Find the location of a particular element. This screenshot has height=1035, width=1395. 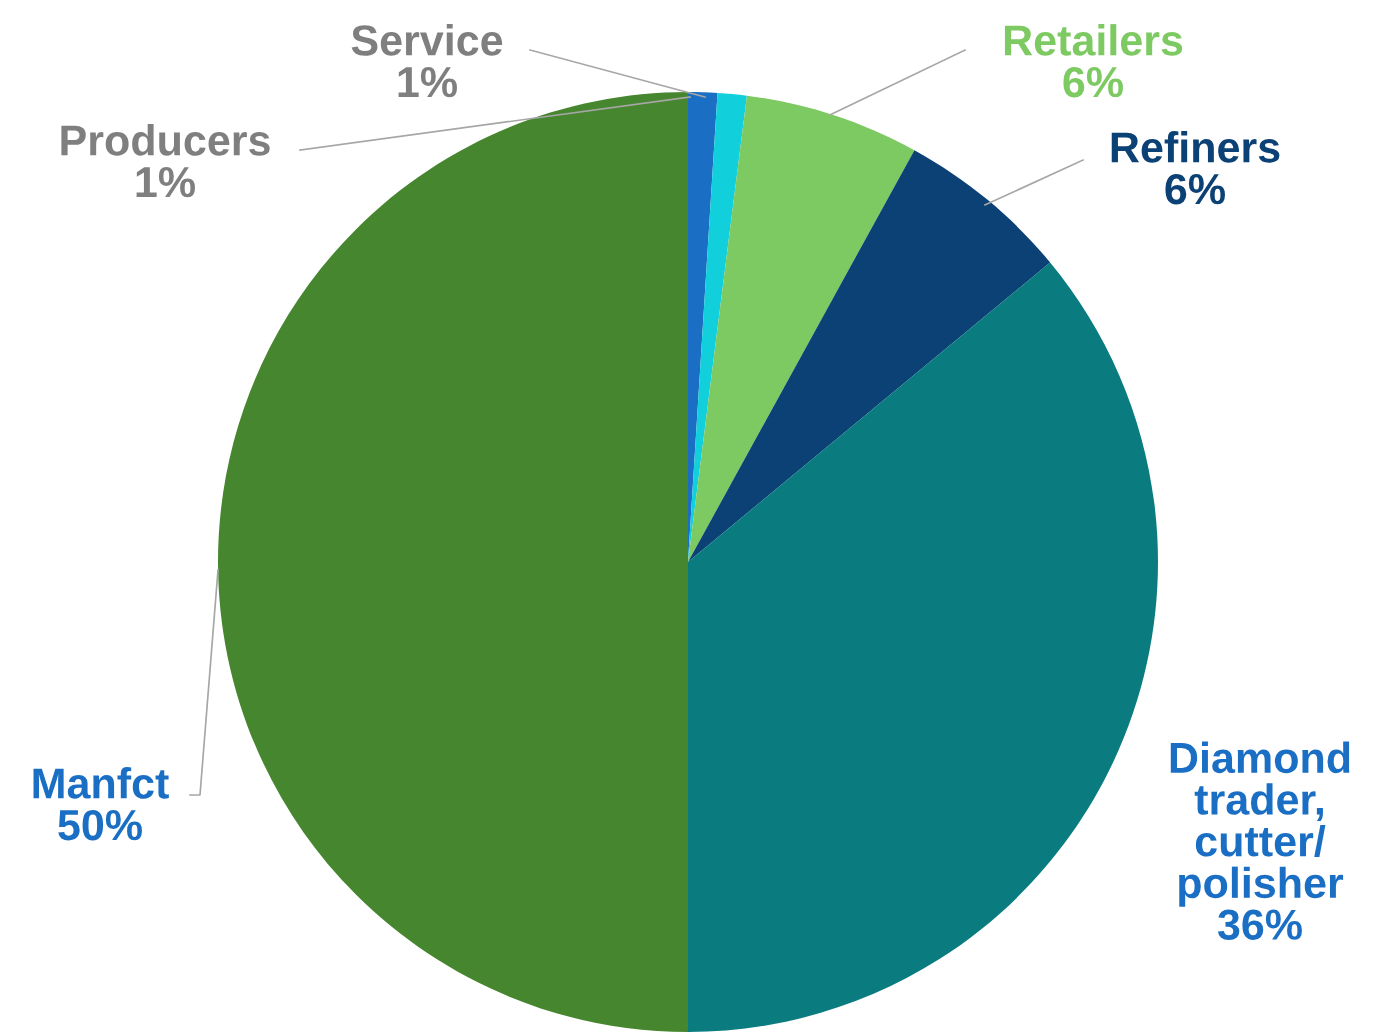

data-label: 50% is located at coordinates (100, 825).